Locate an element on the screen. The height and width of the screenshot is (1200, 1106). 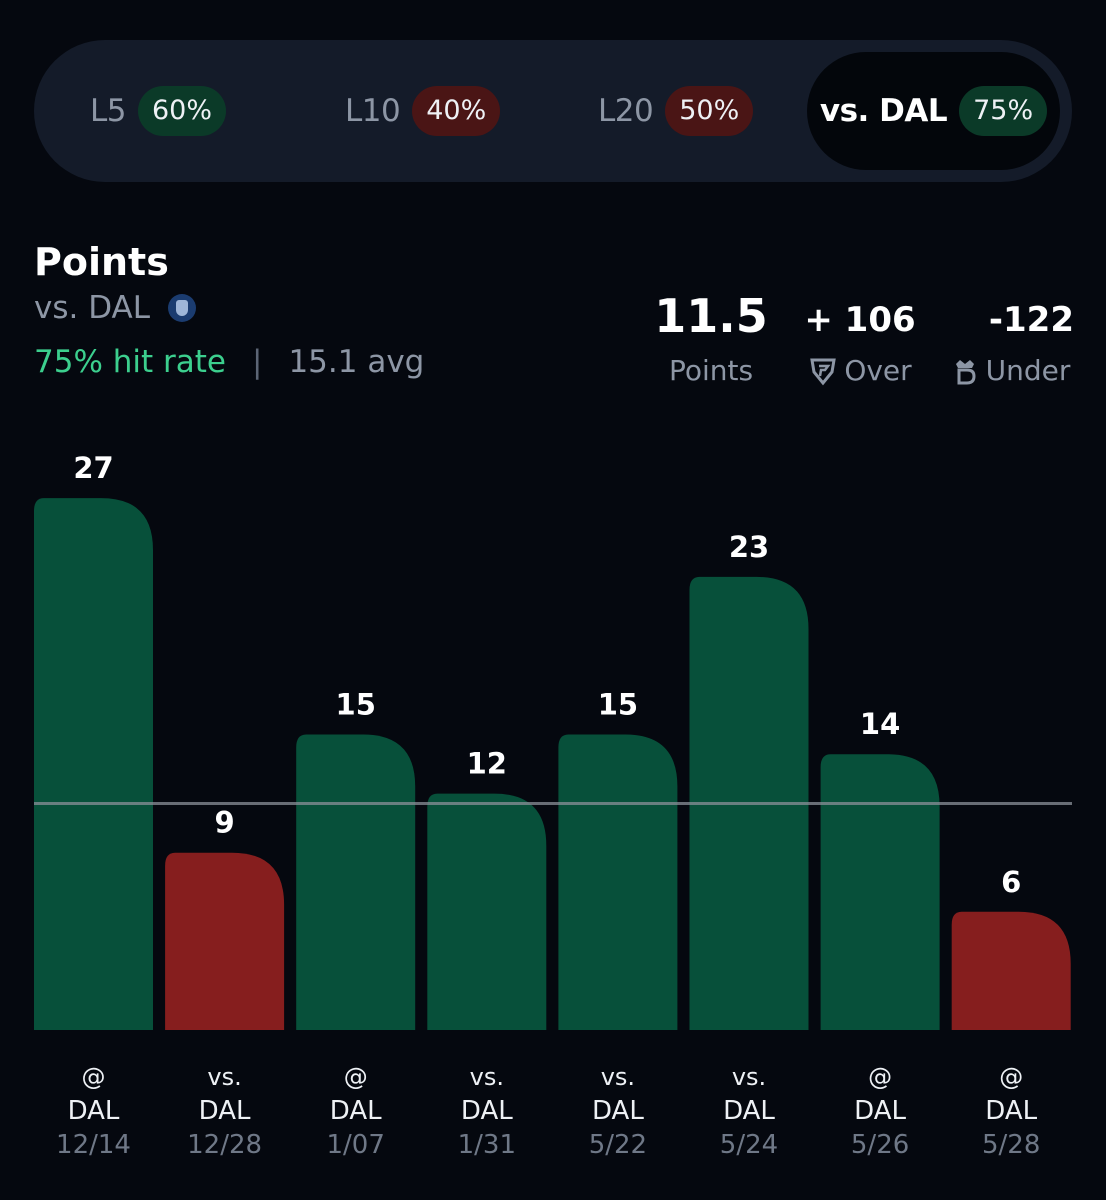
tab-vs-dal: vs. DAL 75% is located at coordinates (933, 111).